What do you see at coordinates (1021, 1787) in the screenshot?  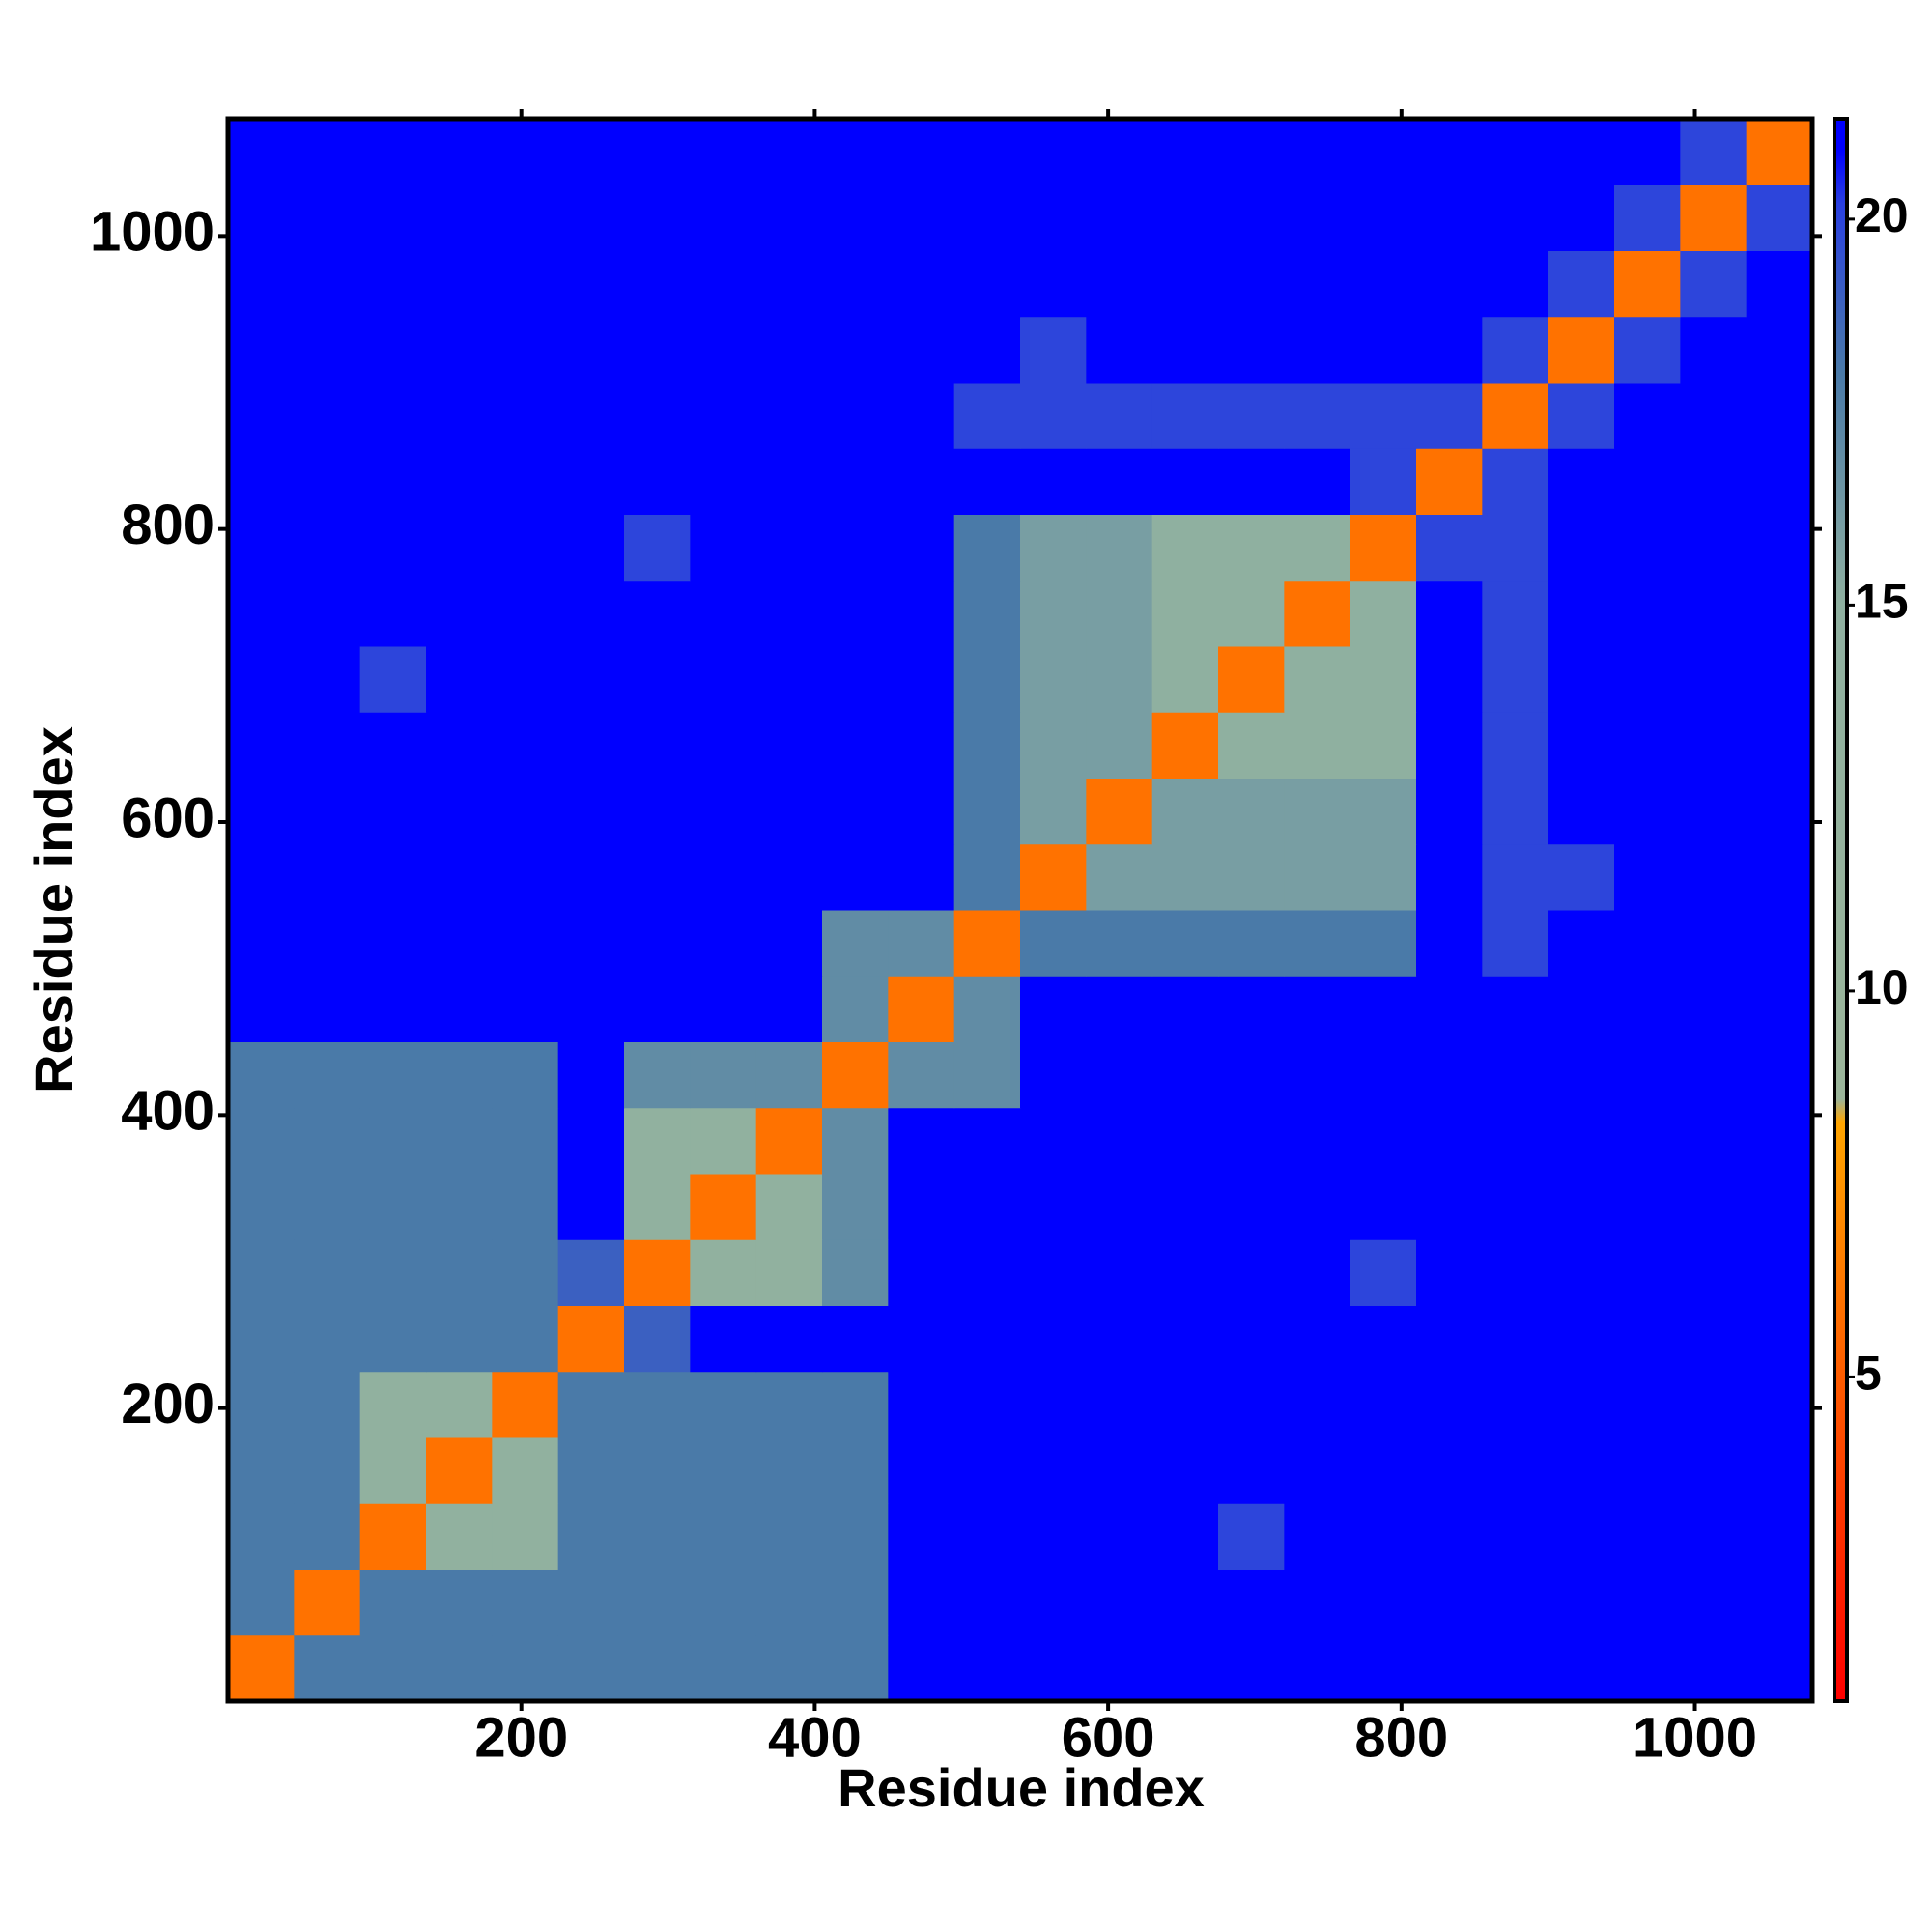 I see `x-axis-title: Residue index` at bounding box center [1021, 1787].